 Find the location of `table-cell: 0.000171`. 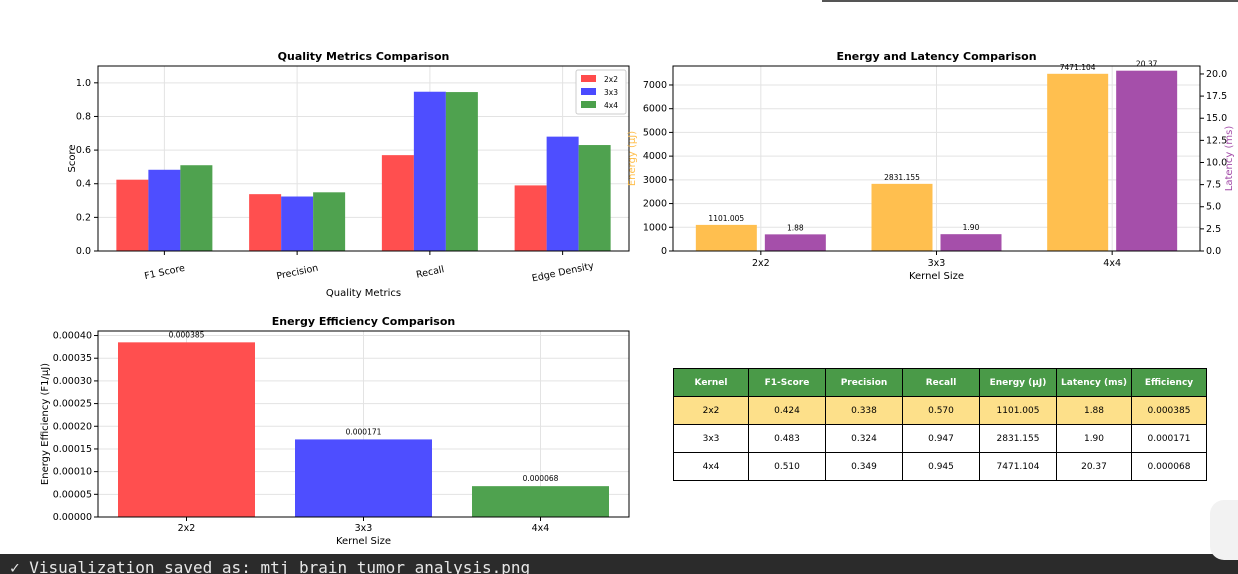

table-cell: 0.000171 is located at coordinates (1169, 438).